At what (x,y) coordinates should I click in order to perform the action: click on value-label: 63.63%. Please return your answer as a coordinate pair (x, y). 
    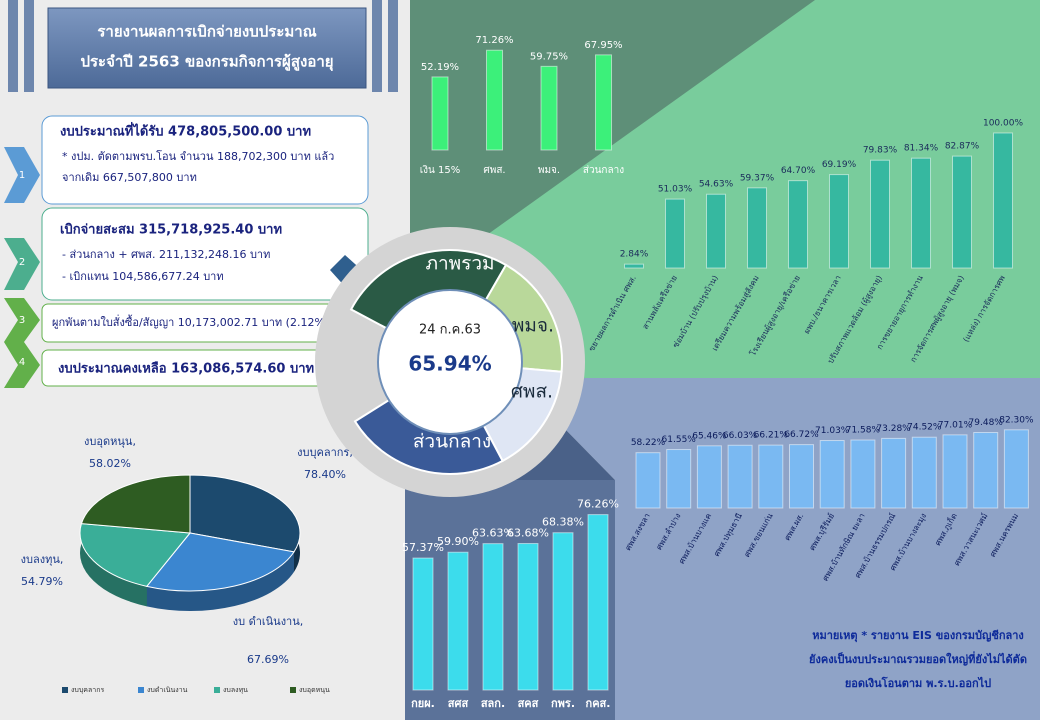
    Looking at the image, I should click on (493, 533).